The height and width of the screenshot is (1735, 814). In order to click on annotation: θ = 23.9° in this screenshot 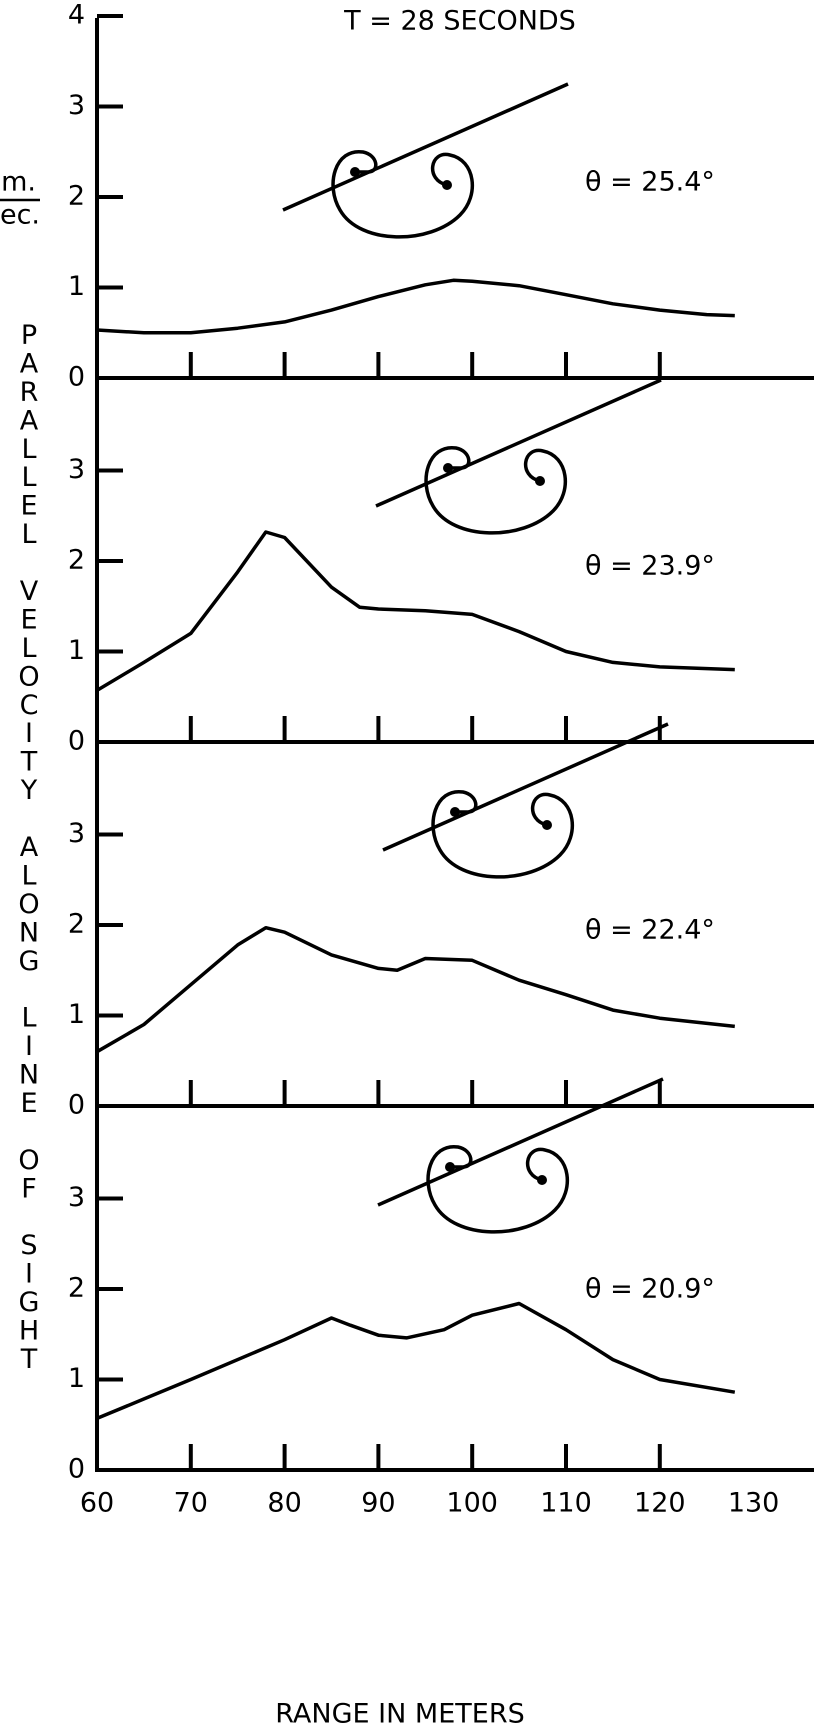, I will do `click(650, 566)`.